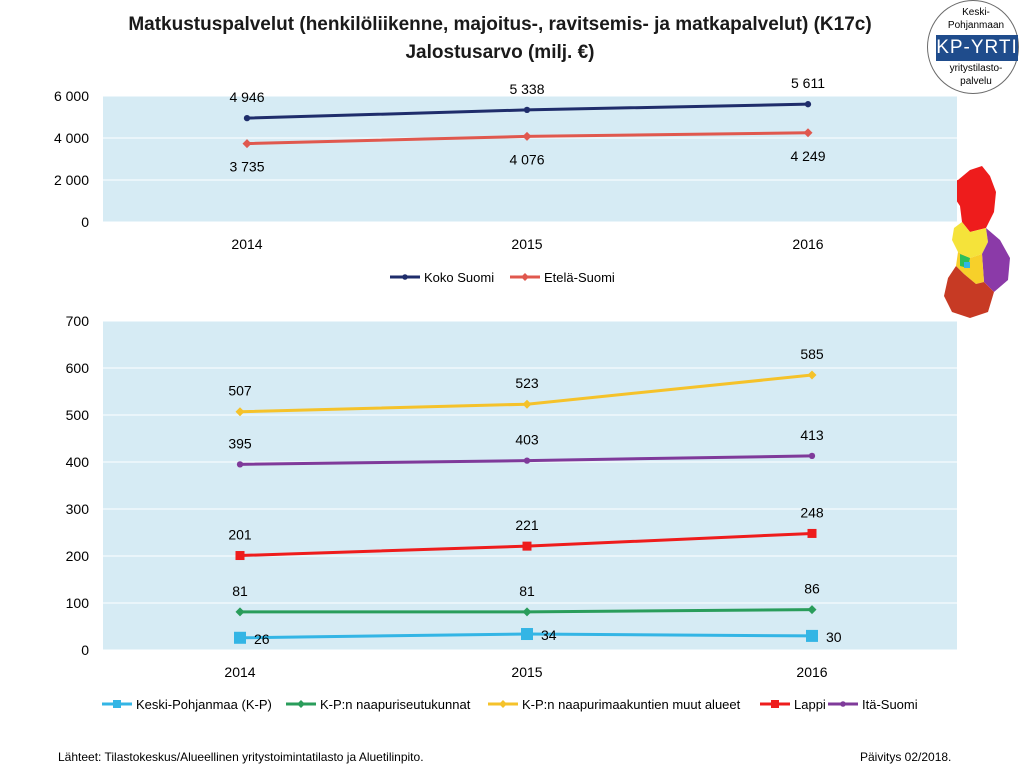  I want to click on series-it-suomi: 395 403 413, so click(526, 447).